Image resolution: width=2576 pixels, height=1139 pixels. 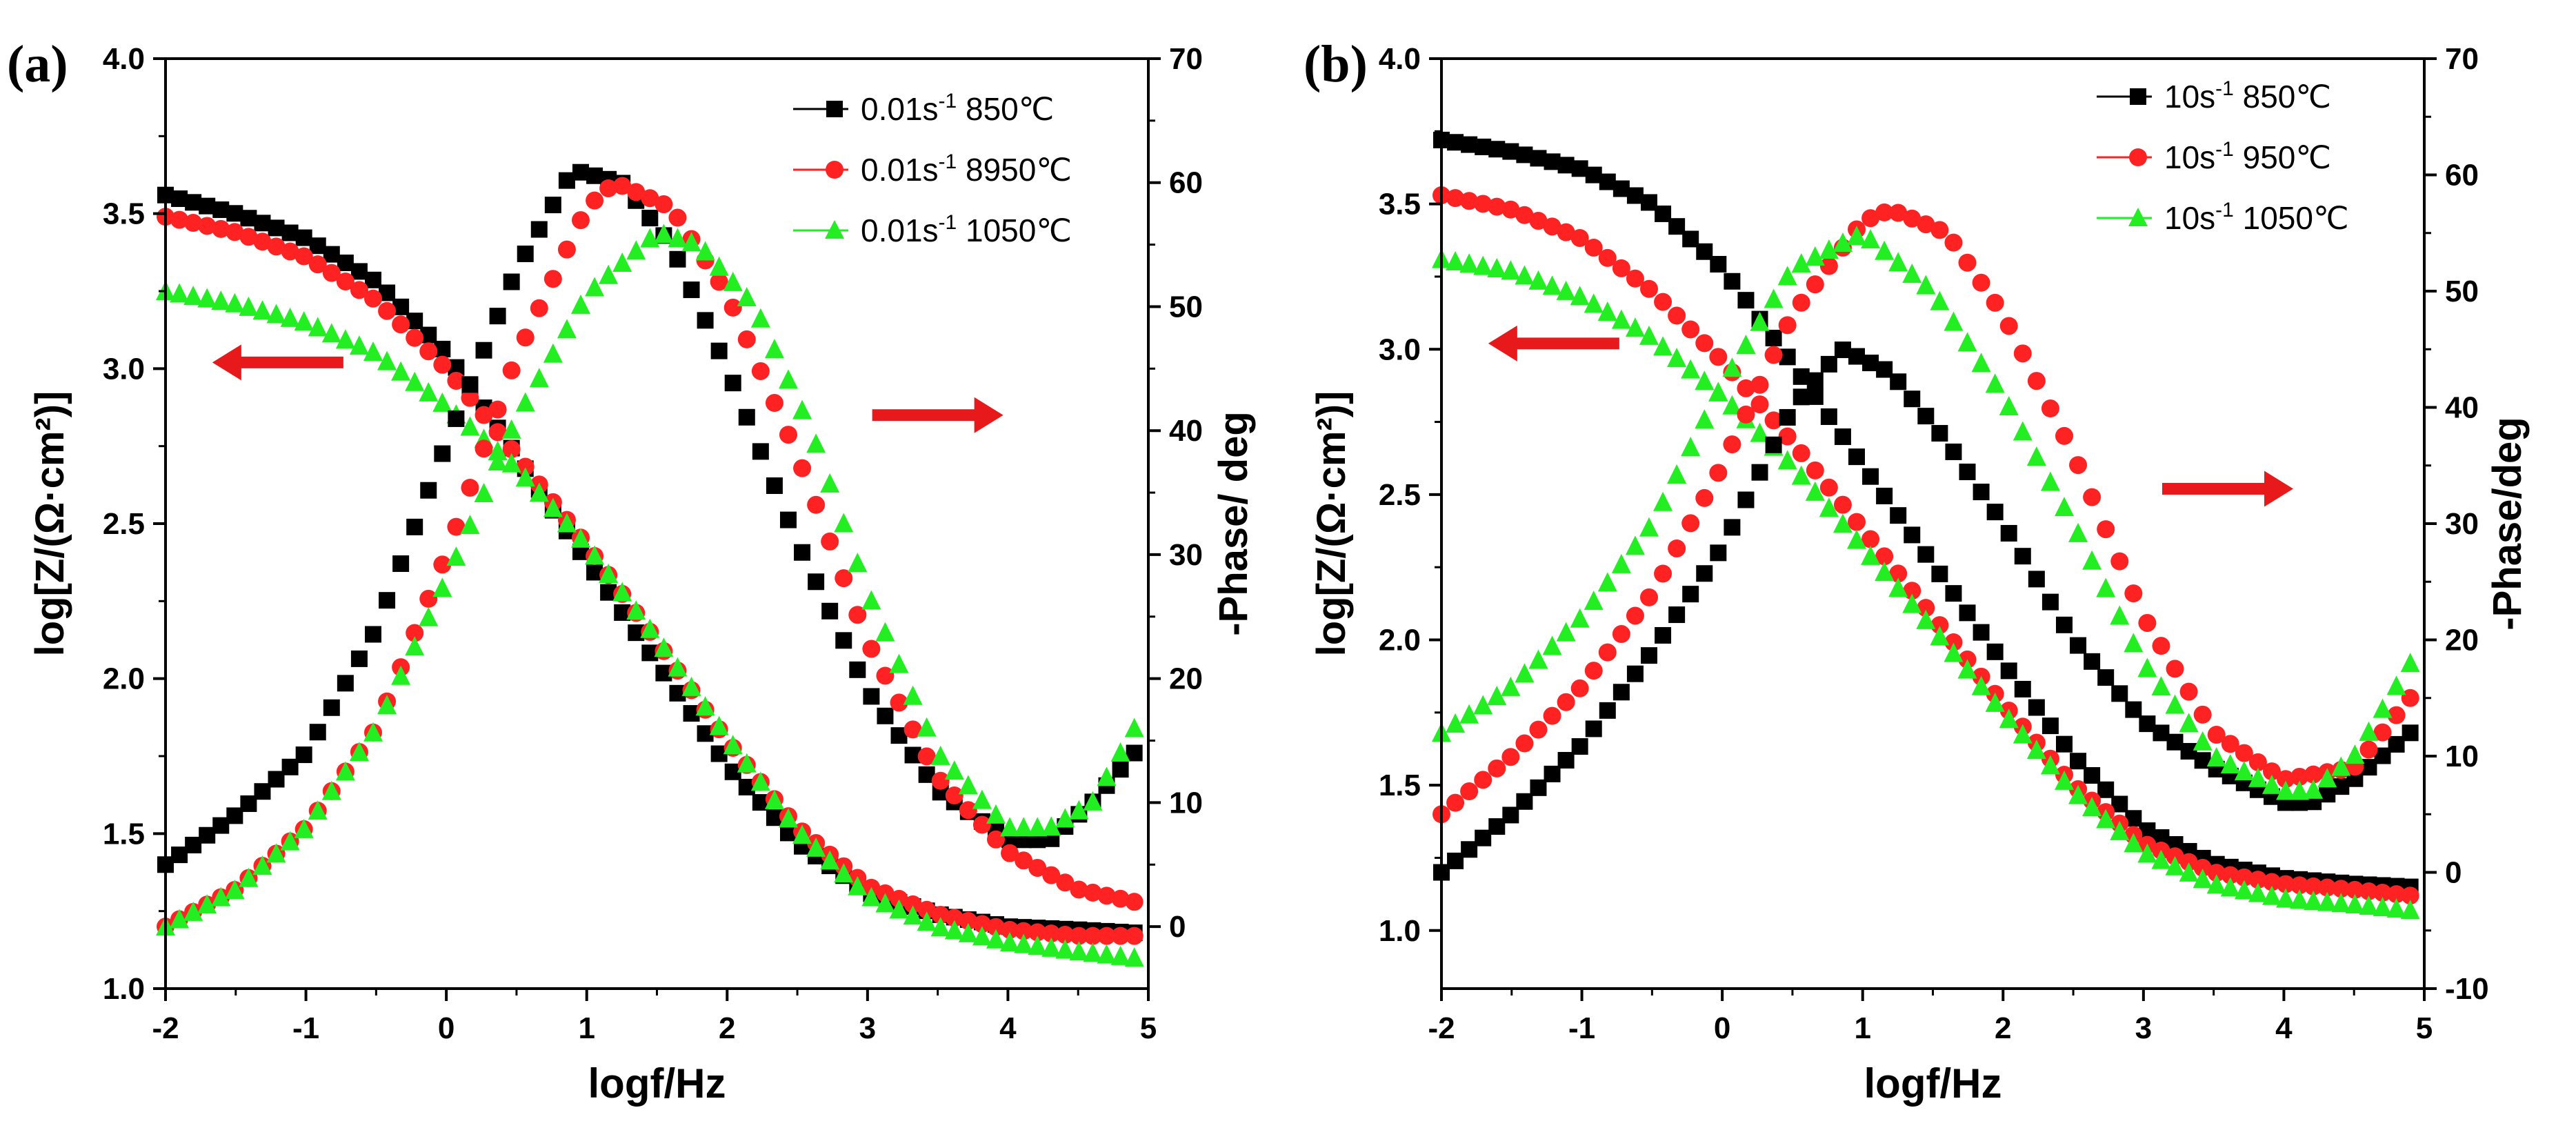 What do you see at coordinates (948, 161) in the screenshot?
I see `legend-label-exponent: -1` at bounding box center [948, 161].